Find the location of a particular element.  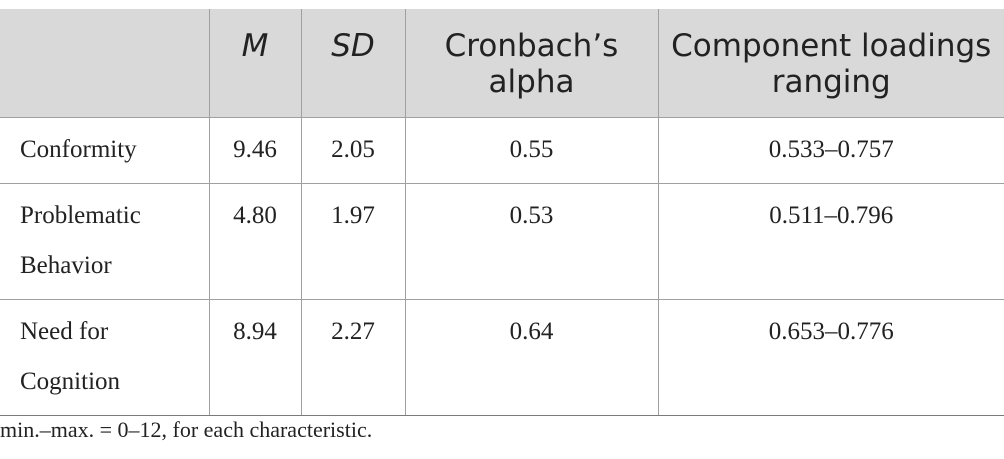

alpha-value: 0.55 is located at coordinates (531, 150).